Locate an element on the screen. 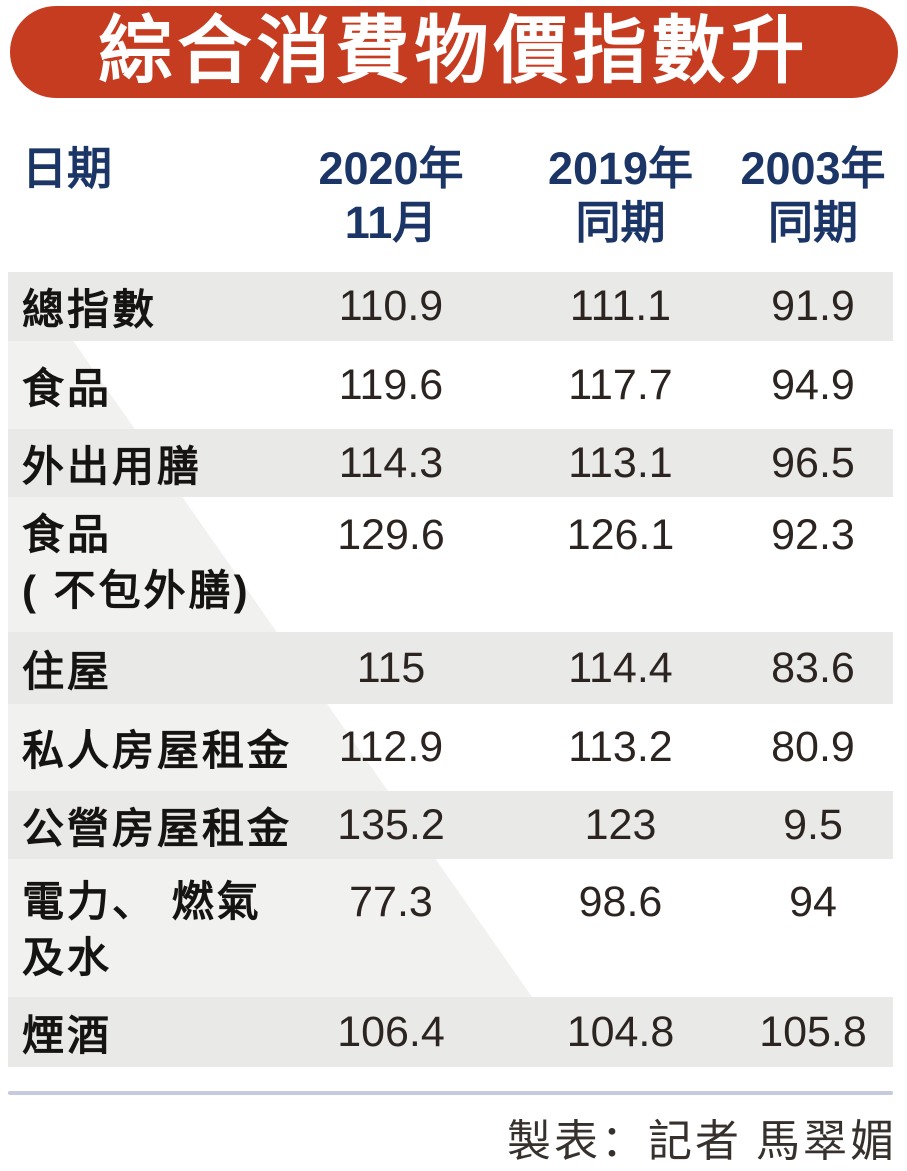  row-value: 83.6 is located at coordinates (813, 667).